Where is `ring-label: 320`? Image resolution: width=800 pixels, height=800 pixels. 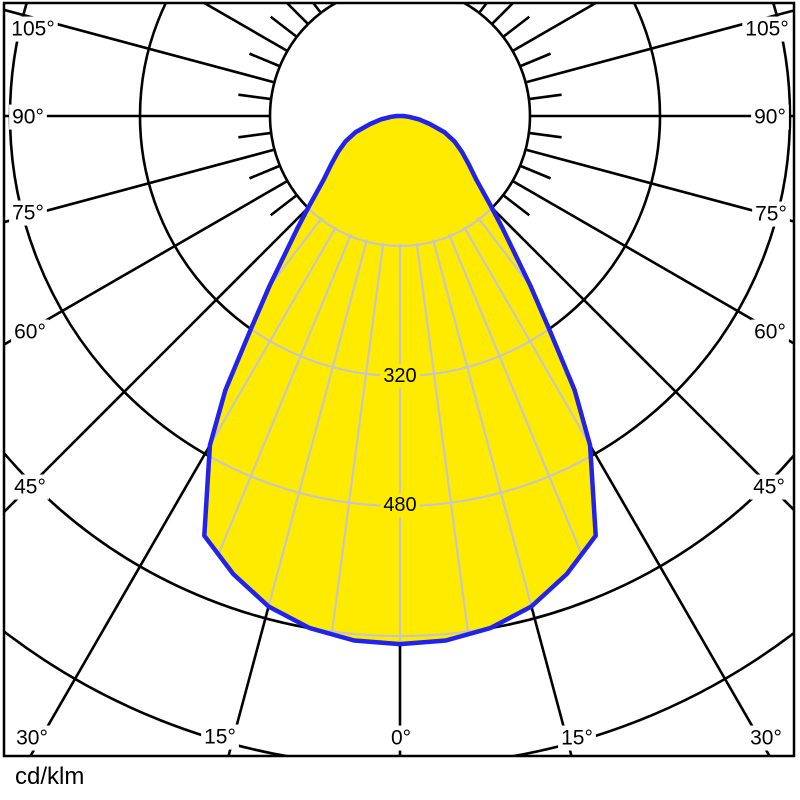 ring-label: 320 is located at coordinates (399, 376).